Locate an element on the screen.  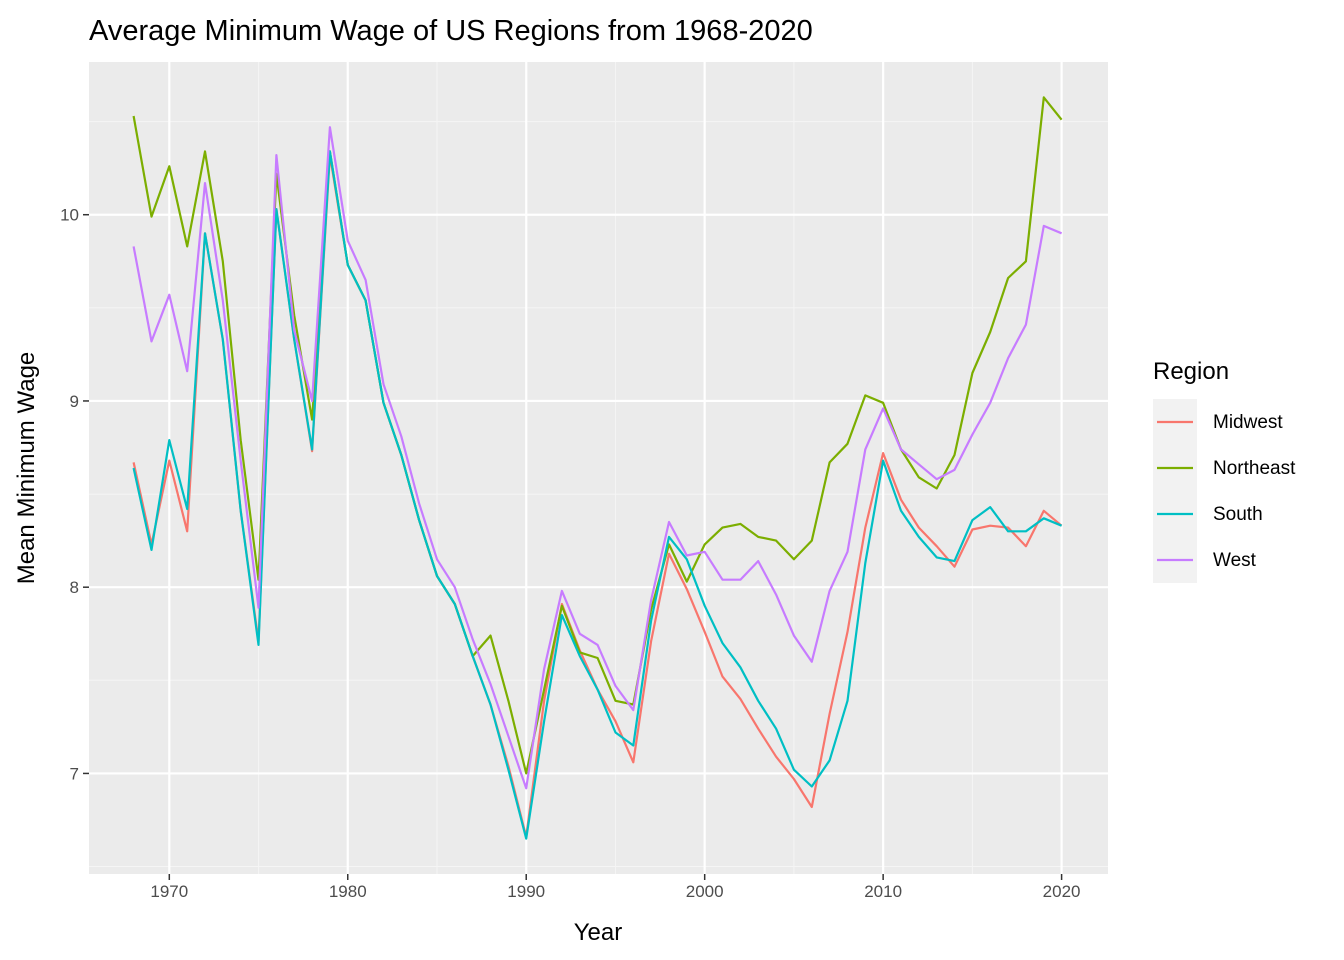
x-tick-label: 2020 is located at coordinates (1062, 891).